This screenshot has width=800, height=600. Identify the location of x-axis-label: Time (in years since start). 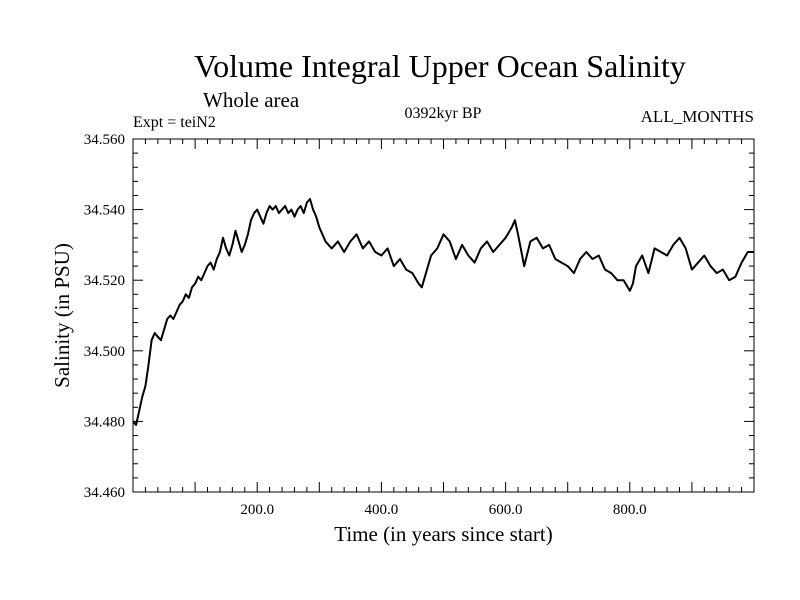
(443, 534).